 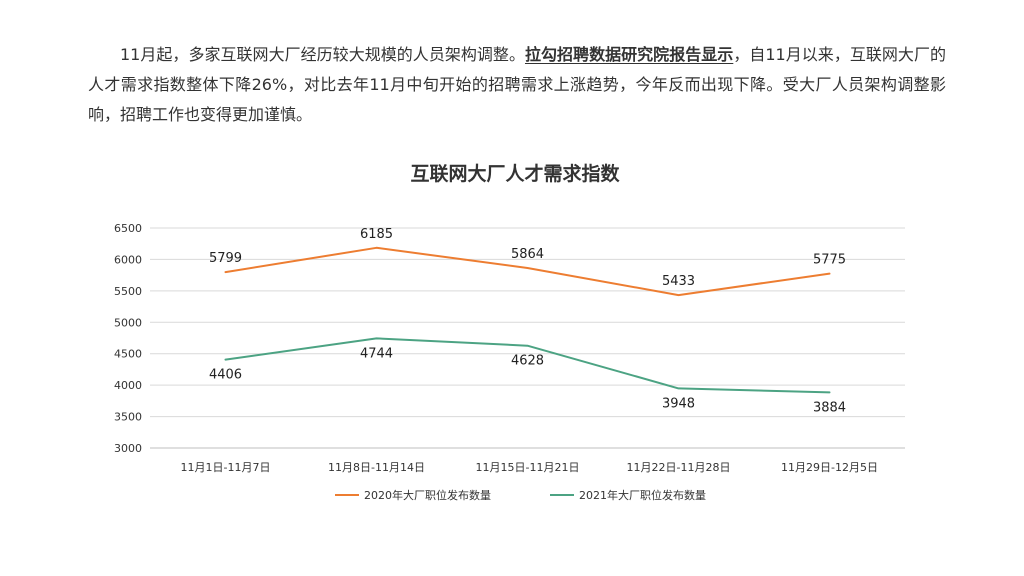 What do you see at coordinates (679, 467) in the screenshot?
I see `x-tick-label: 11月22日-11月28日` at bounding box center [679, 467].